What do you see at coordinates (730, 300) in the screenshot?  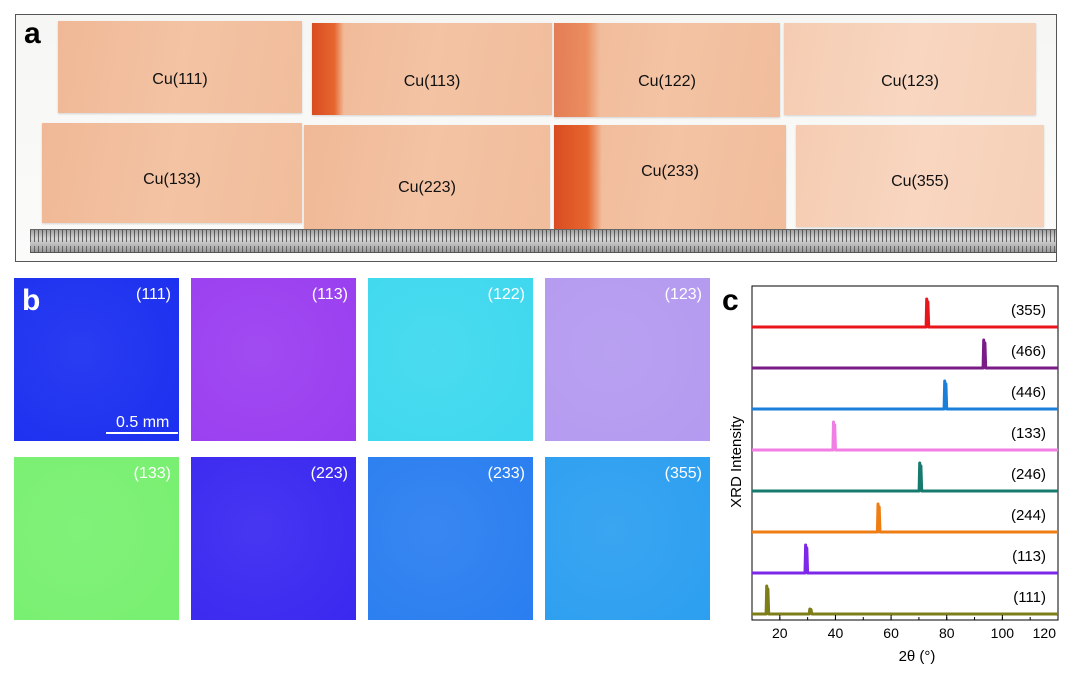 I see `panel-letter-c: c` at bounding box center [730, 300].